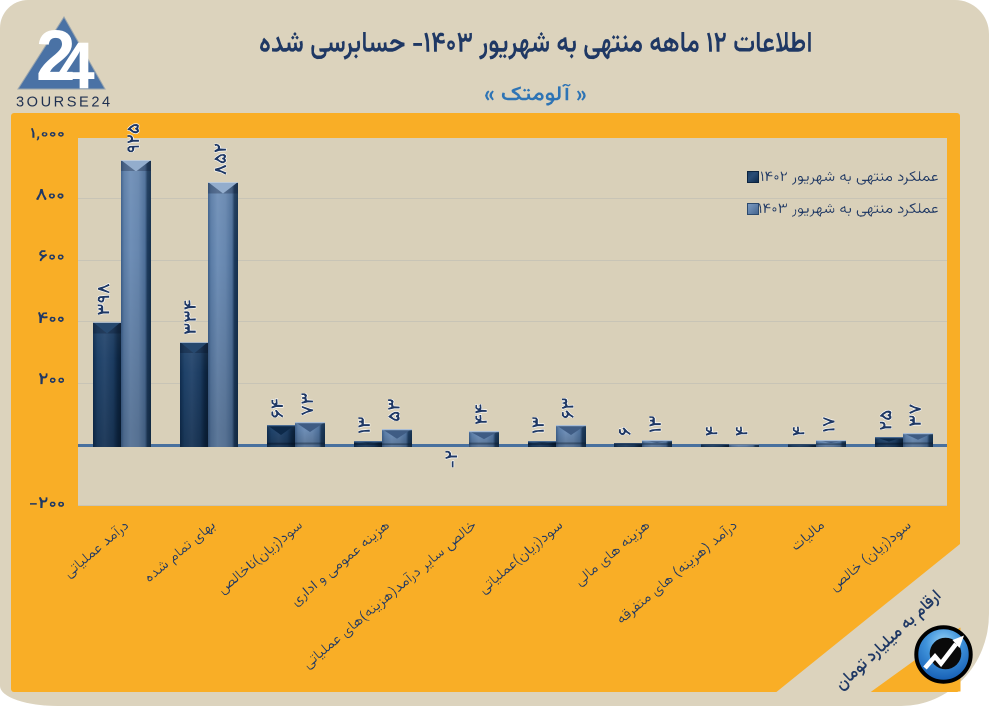 Image resolution: width=993 pixels, height=706 pixels. Describe the element at coordinates (76, 65) in the screenshot. I see `svg-text: 4` at that location.